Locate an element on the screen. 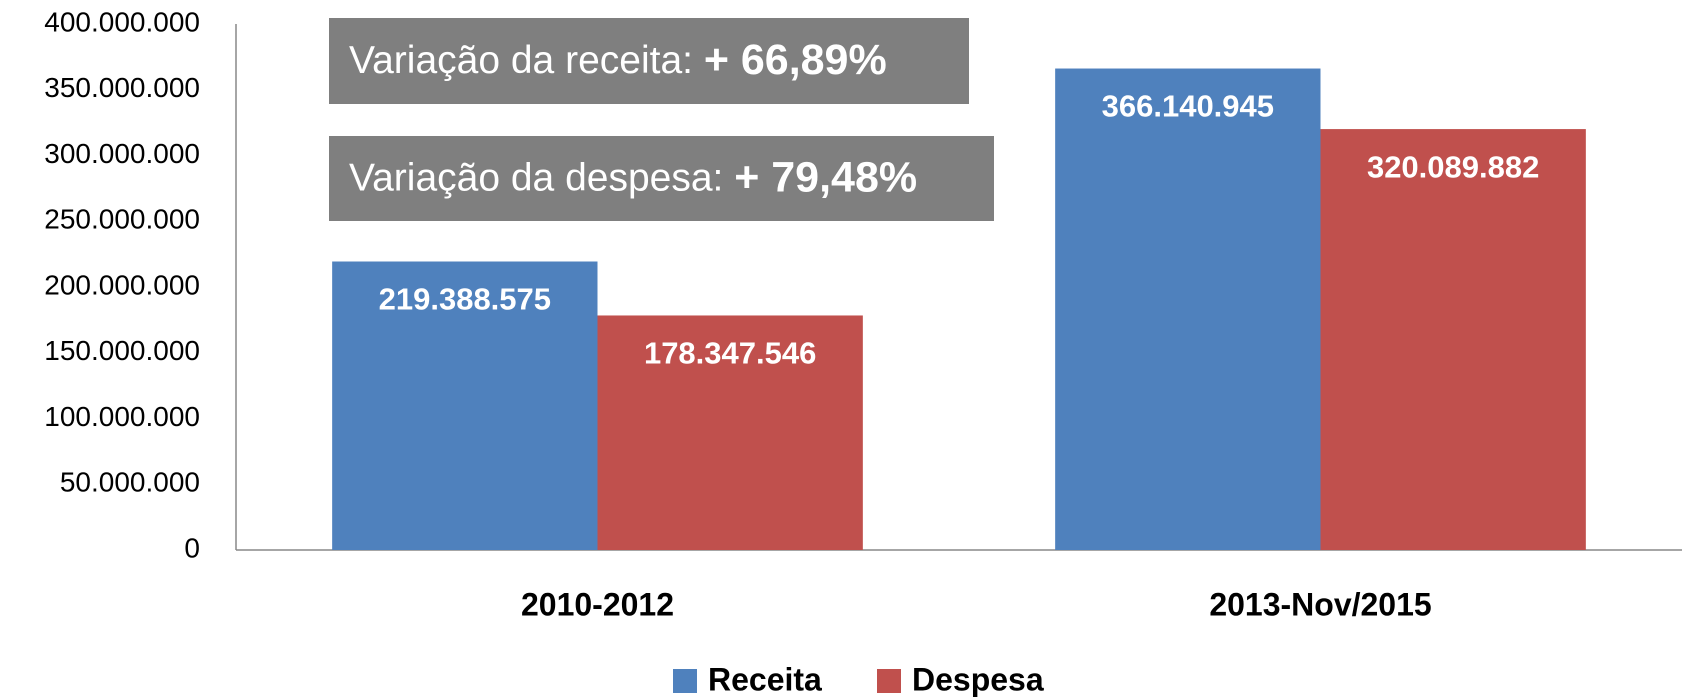 This screenshot has height=699, width=1682. legend-label: Despesa is located at coordinates (978, 679).